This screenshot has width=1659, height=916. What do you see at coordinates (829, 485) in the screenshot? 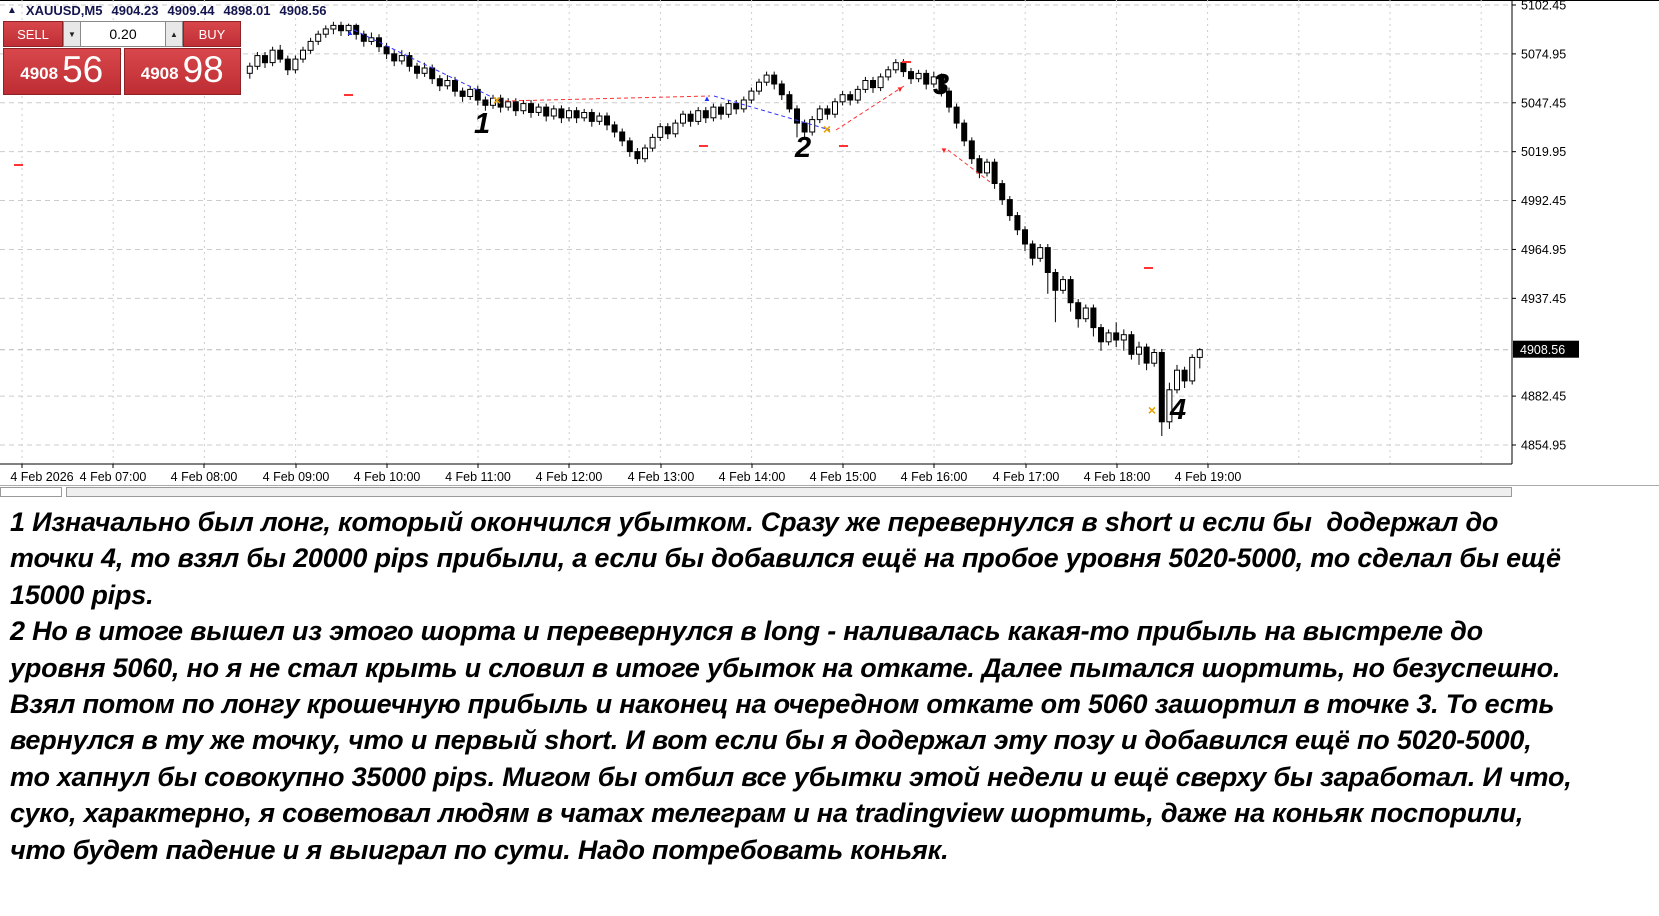
I see `chart-bottom-divider` at bounding box center [829, 485].